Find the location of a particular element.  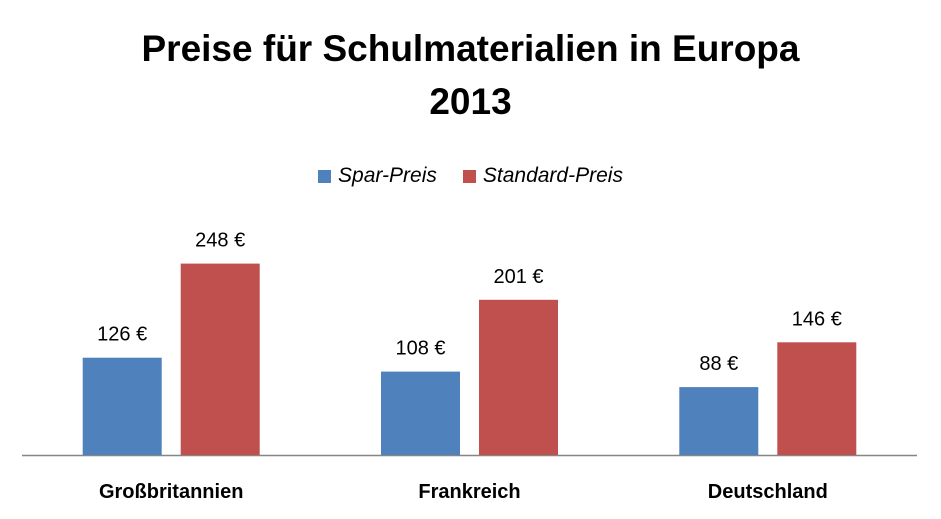

legend-swatch-spar-preis is located at coordinates (325, 176).